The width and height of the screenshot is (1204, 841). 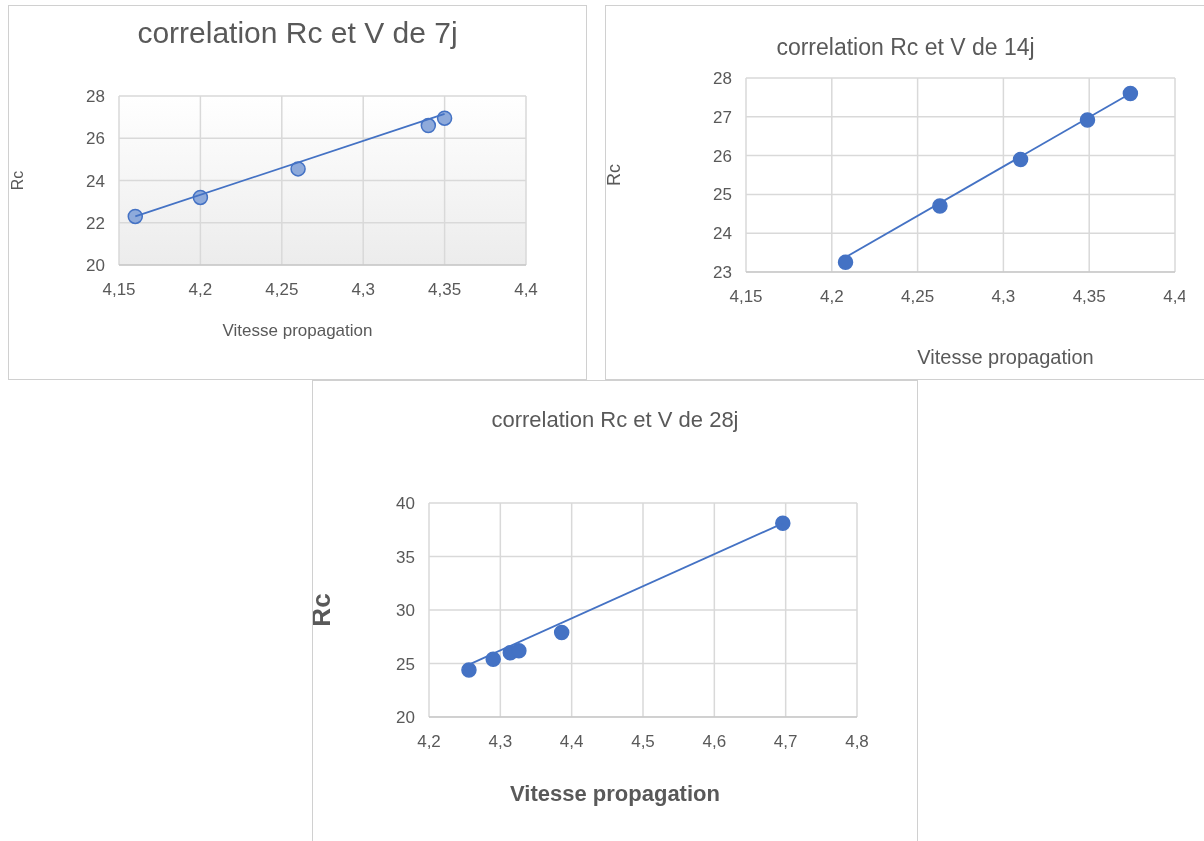 What do you see at coordinates (95, 223) in the screenshot?
I see `y-tick-label: 22` at bounding box center [95, 223].